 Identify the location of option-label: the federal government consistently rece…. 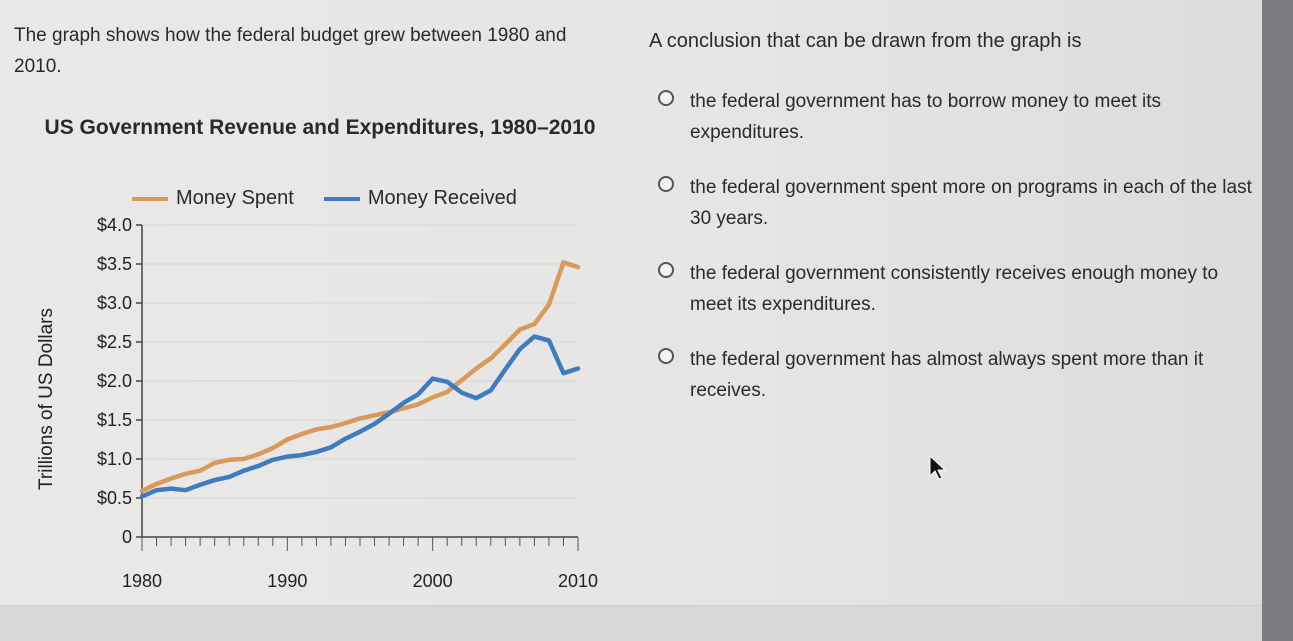
(954, 289).